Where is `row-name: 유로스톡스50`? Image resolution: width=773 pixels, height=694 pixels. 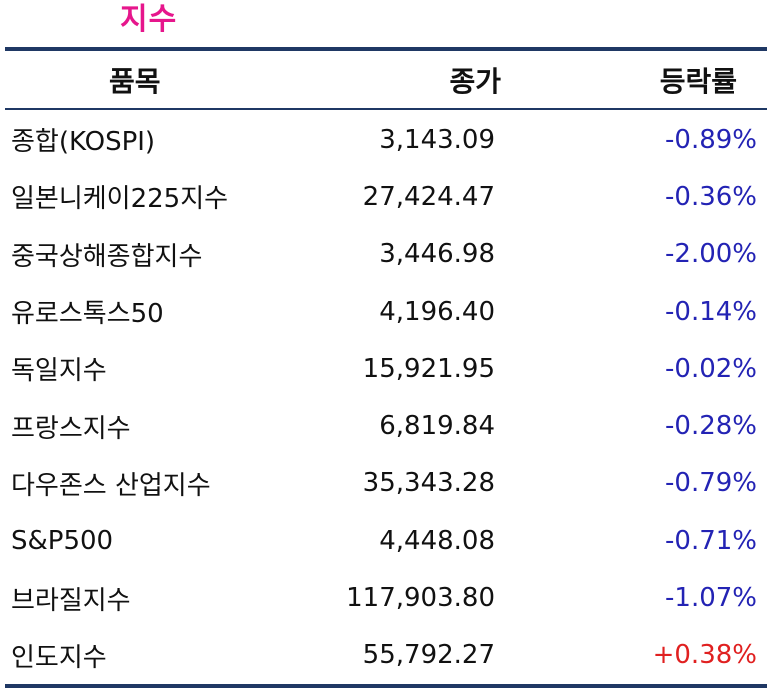
row-name: 유로스톡스50 is located at coordinates (87, 314).